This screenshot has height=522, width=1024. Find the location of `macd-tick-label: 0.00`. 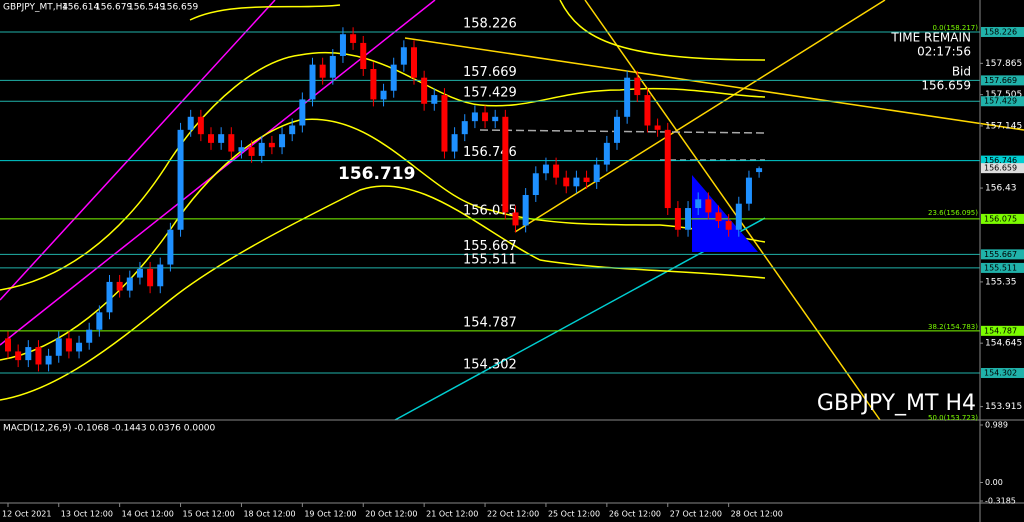

macd-tick-label: 0.00 is located at coordinates (994, 482).